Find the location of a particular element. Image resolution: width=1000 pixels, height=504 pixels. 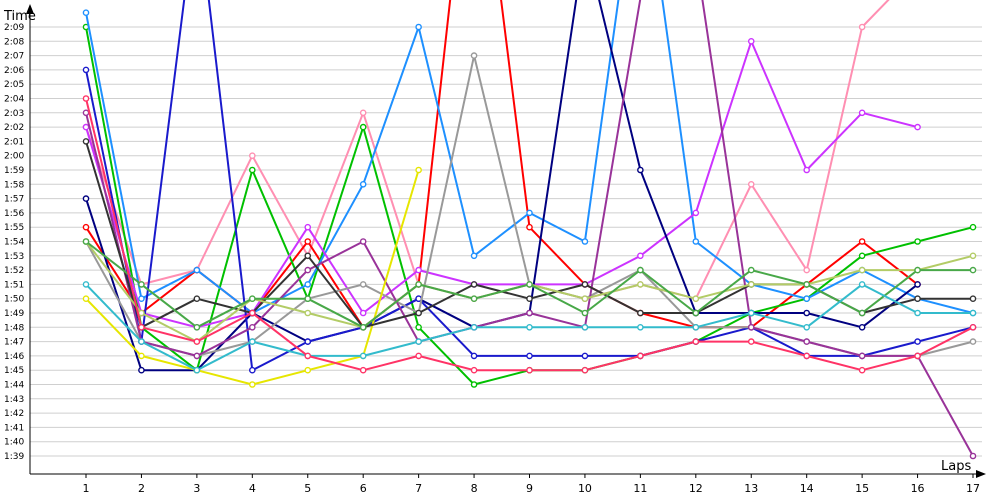

y-tick-label: 1:55 is located at coordinates (14, 228).